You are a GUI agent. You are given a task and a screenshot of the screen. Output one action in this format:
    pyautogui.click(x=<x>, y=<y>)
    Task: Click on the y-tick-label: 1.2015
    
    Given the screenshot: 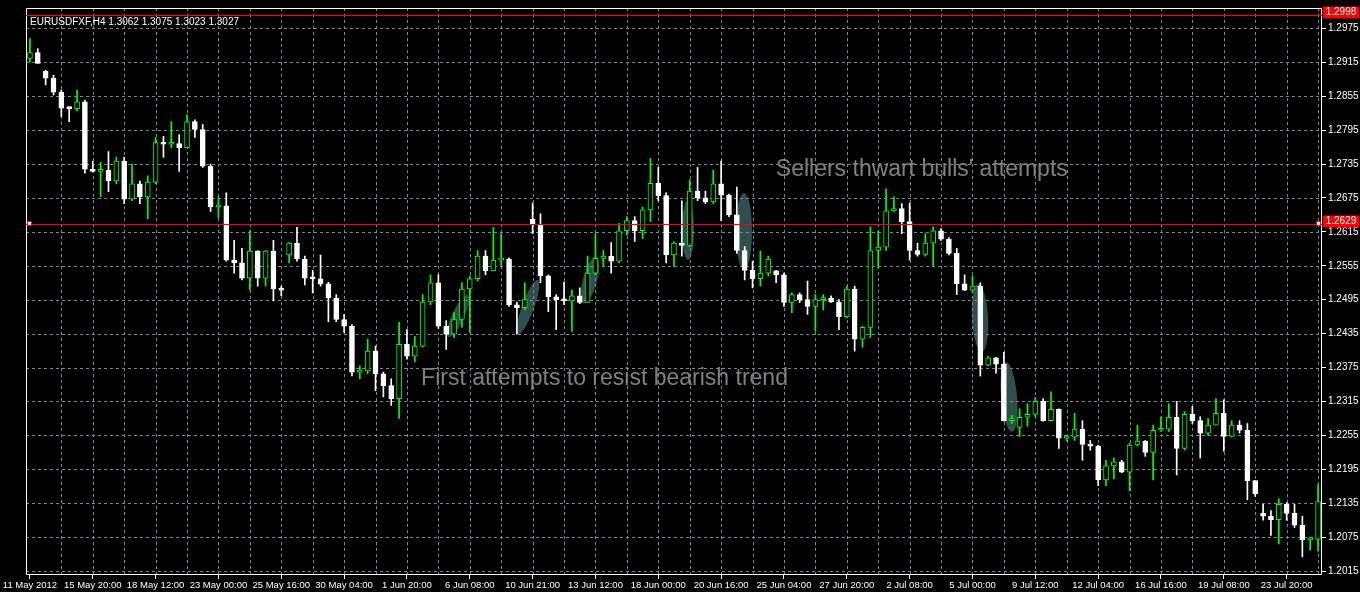 What is the action you would take?
    pyautogui.click(x=1344, y=570)
    